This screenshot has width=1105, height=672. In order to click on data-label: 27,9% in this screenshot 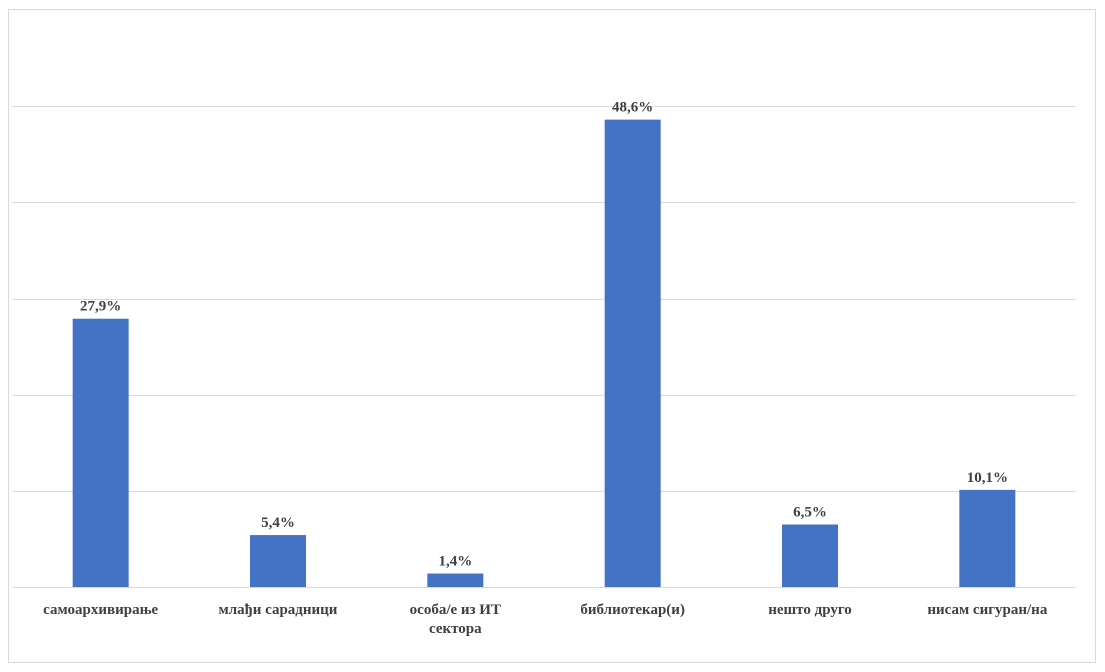, I will do `click(100, 307)`.